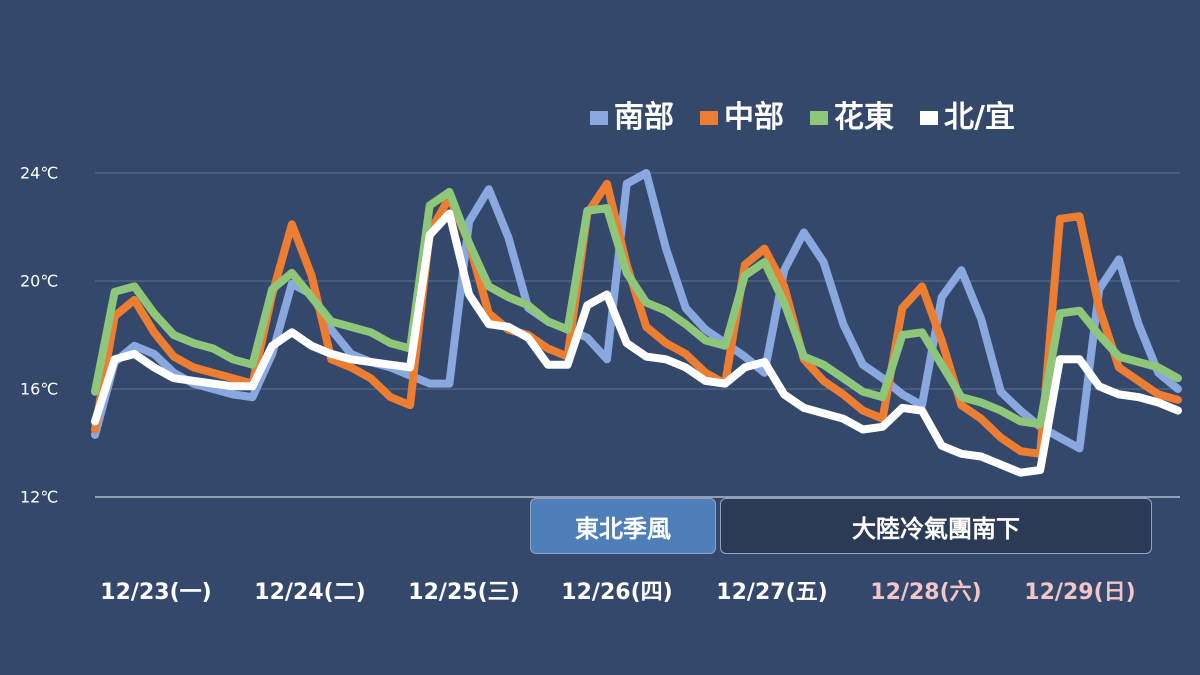 This screenshot has height=675, width=1200. I want to click on legend-label-south: 南部, so click(644, 117).